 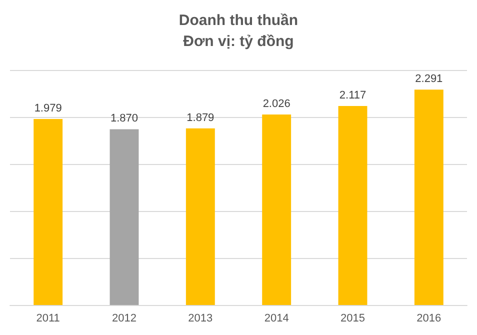 What do you see at coordinates (276, 104) in the screenshot?
I see `data-label: 2.026` at bounding box center [276, 104].